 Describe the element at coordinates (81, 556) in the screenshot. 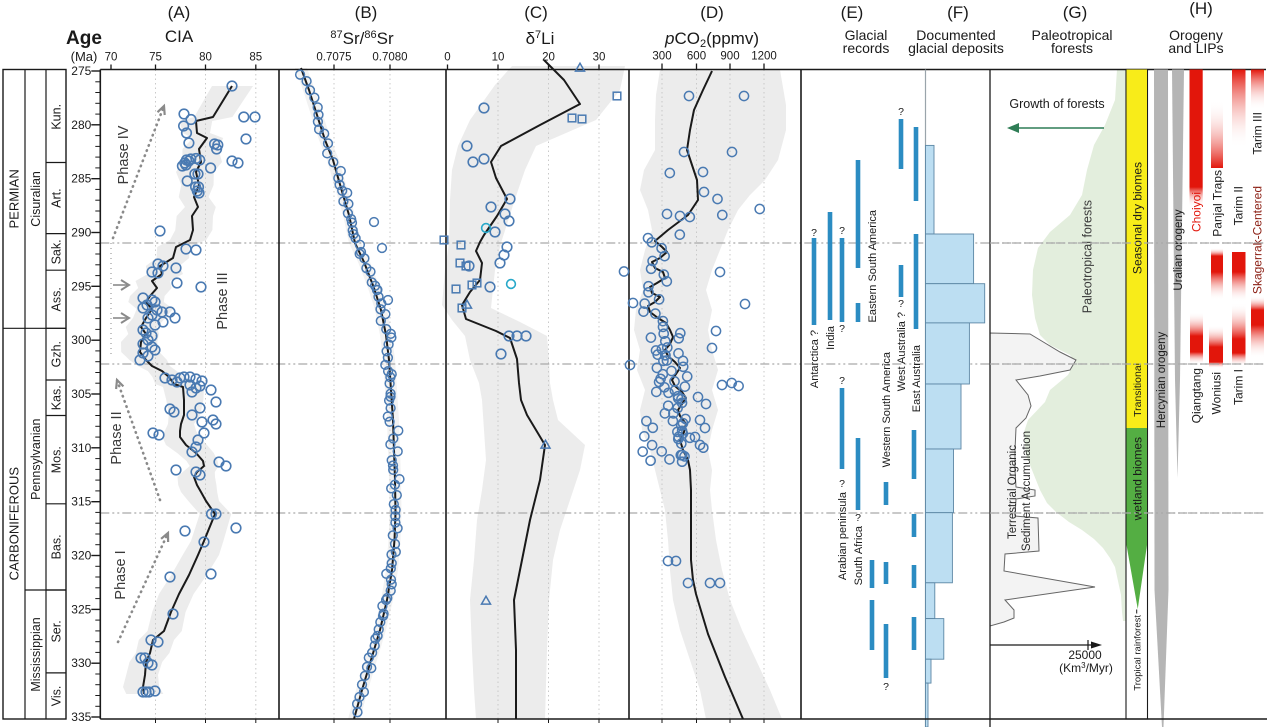

I see `svg-text: 320` at that location.